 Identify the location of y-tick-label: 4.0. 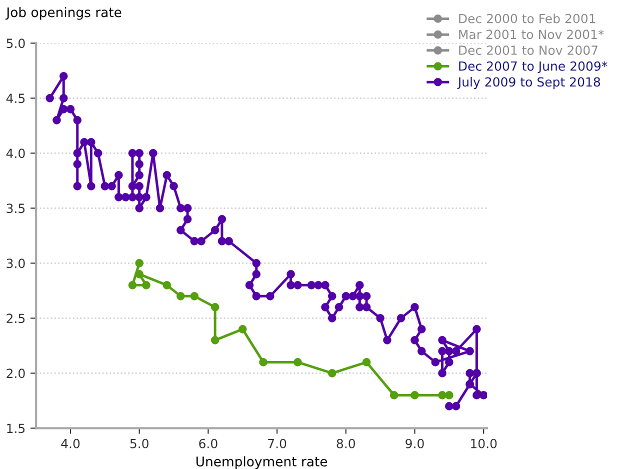
(15, 153).